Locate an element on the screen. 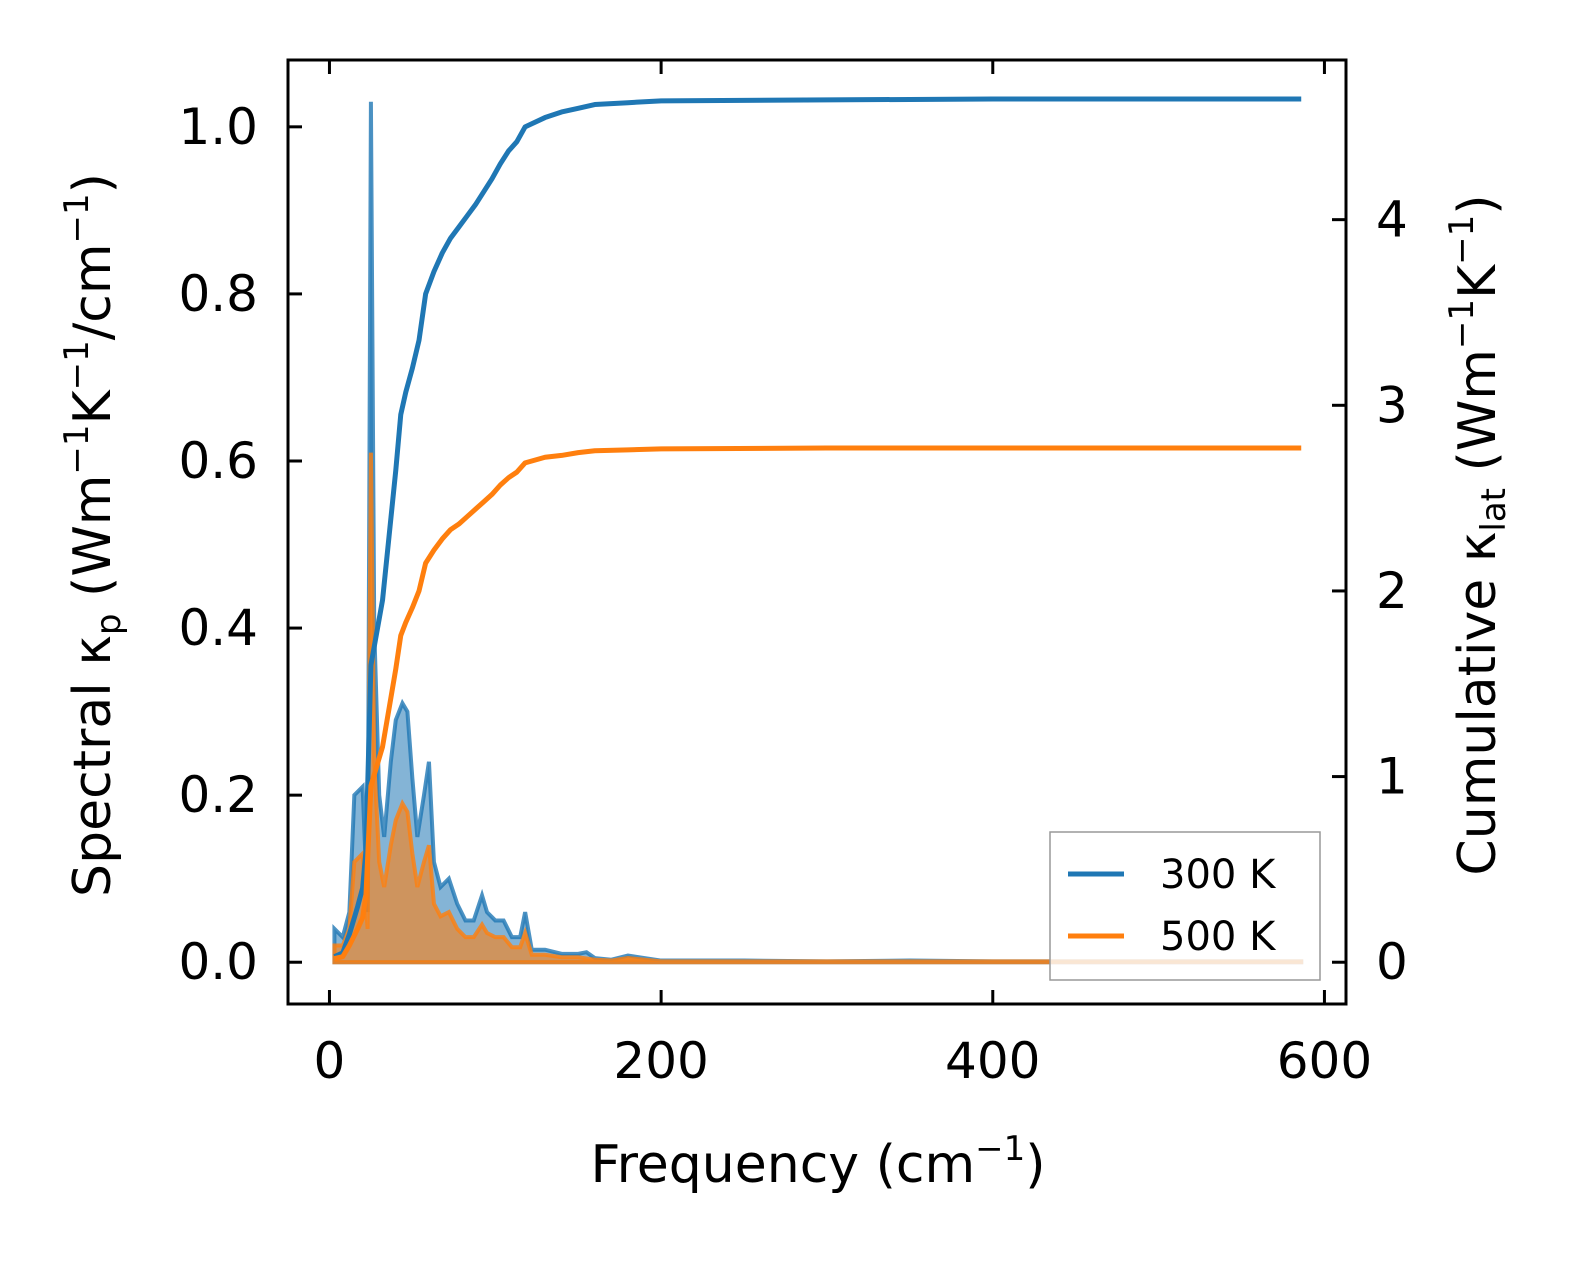  y-left-tick-label: 0.8 is located at coordinates (218, 294).